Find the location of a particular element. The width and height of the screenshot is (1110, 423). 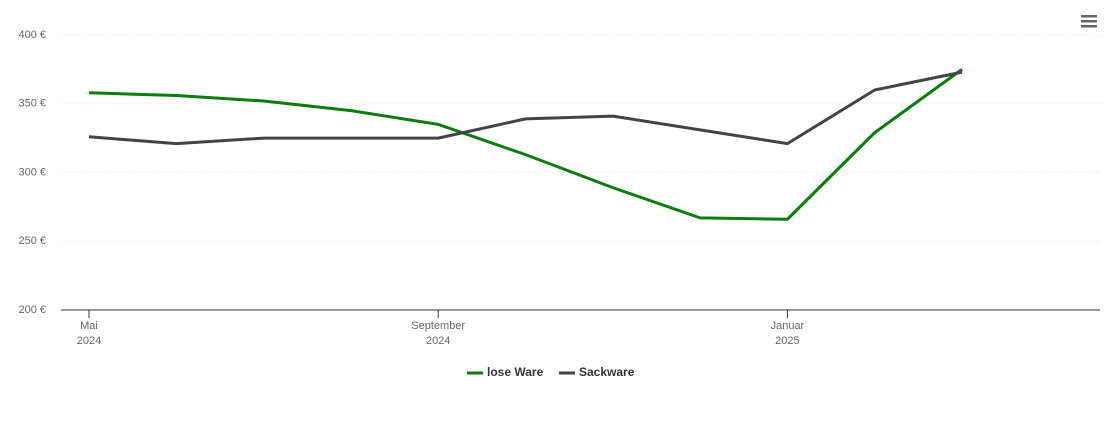

series-line is located at coordinates (525, 108).